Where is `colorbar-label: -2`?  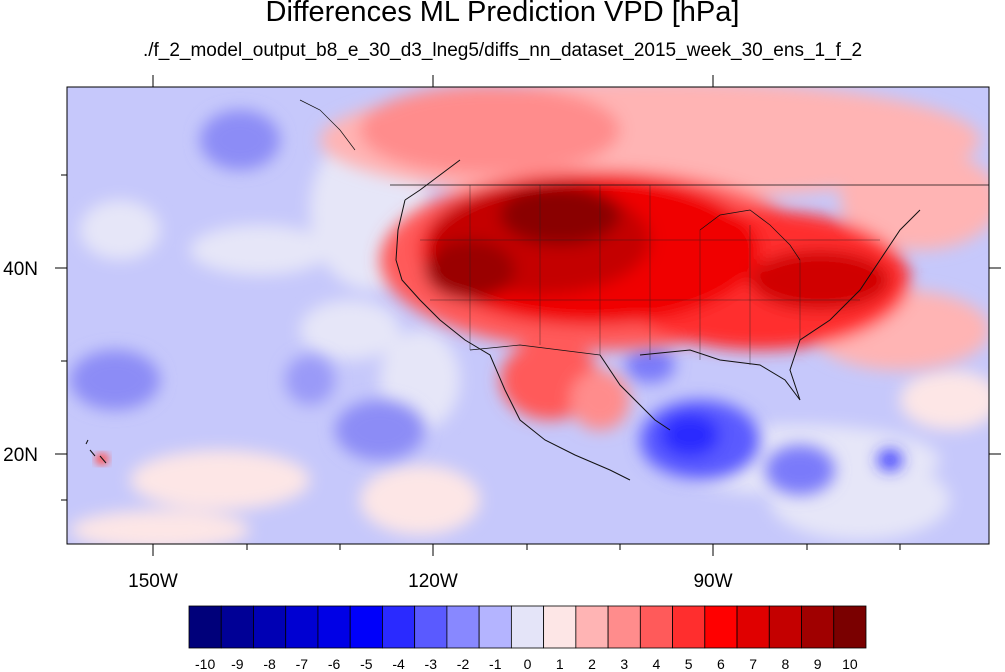 colorbar-label: -2 is located at coordinates (463, 664).